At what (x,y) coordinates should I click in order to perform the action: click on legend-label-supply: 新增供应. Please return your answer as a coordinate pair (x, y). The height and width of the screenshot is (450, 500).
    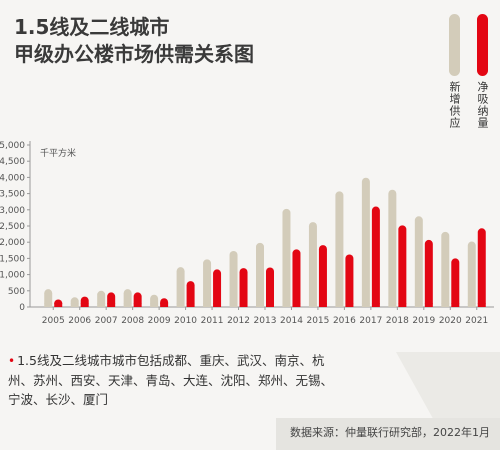
    Looking at the image, I should click on (454, 105).